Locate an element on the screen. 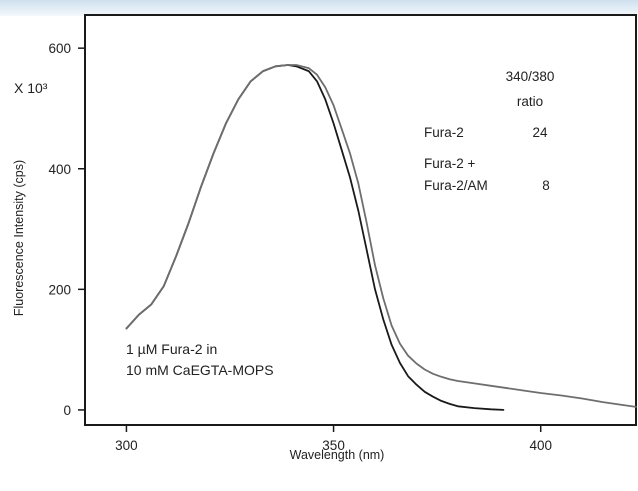 This screenshot has height=491, width=638. x-axis-ticks: 300 350 400 is located at coordinates (333, 439).